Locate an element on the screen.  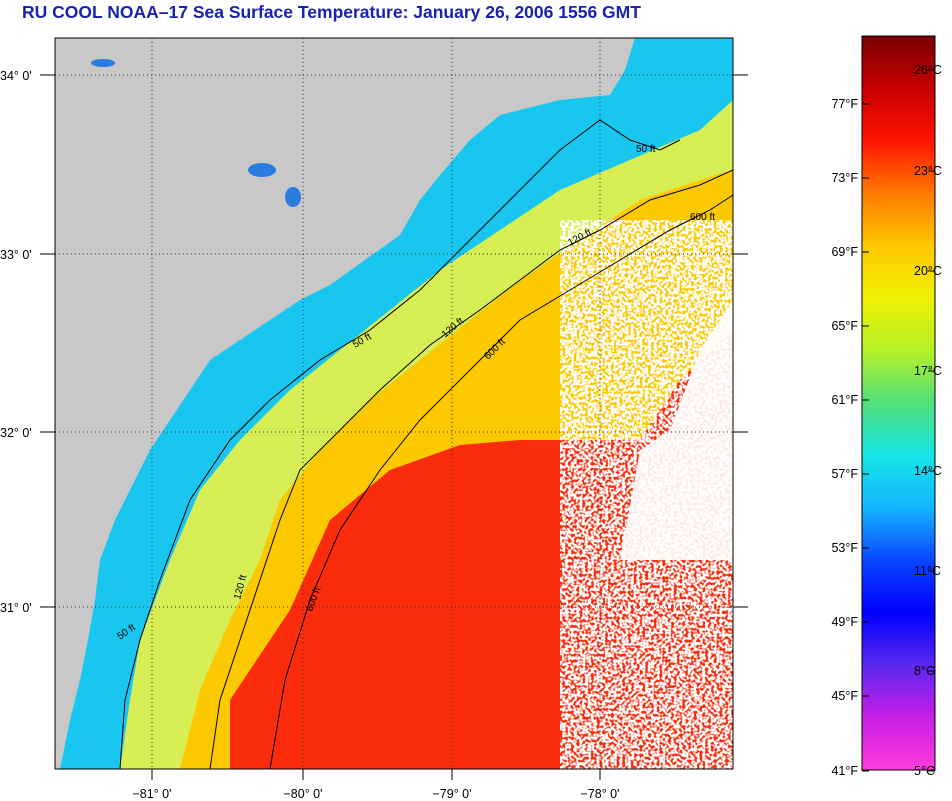
lon-label-78: −78° 0' is located at coordinates (599, 794).